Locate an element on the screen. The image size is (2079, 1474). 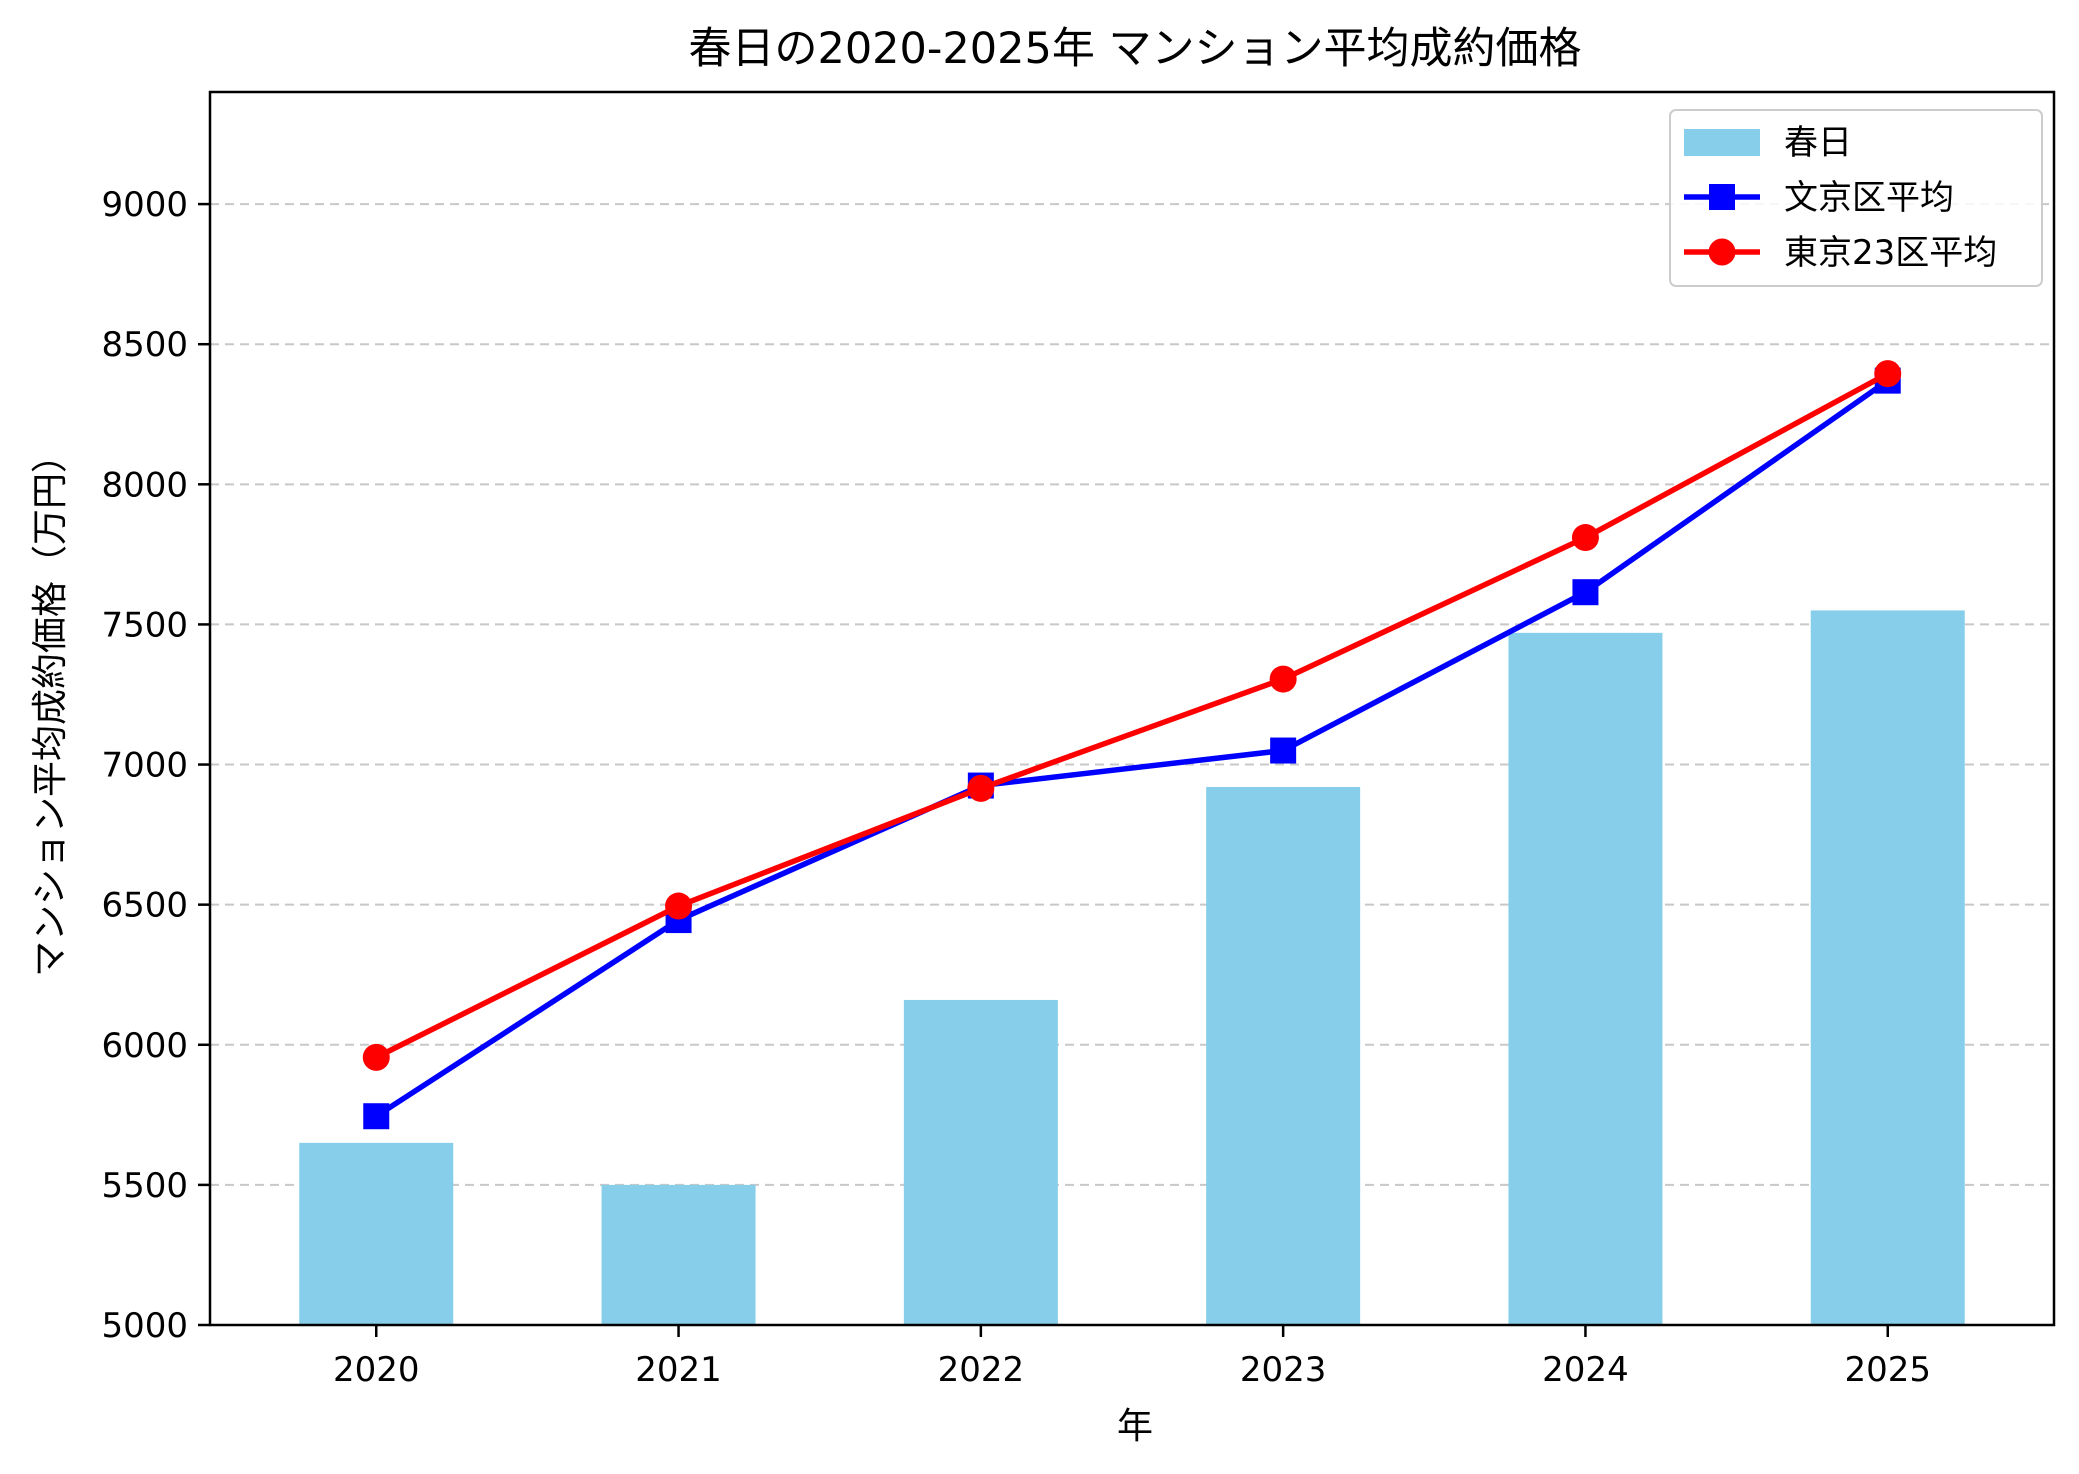
series-2-marker-2021 is located at coordinates (678, 906).